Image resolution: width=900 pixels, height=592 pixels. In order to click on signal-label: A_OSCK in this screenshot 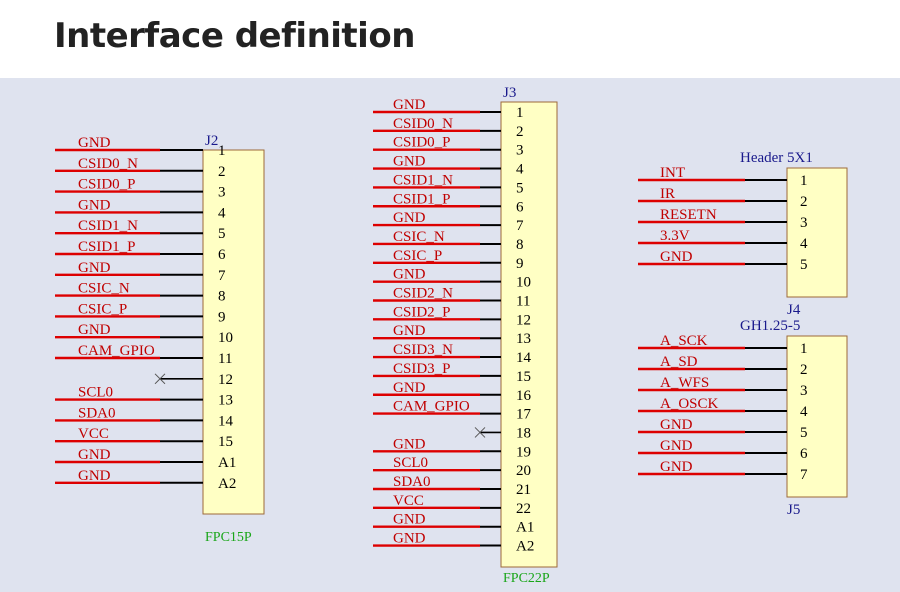, I will do `click(689, 404)`.